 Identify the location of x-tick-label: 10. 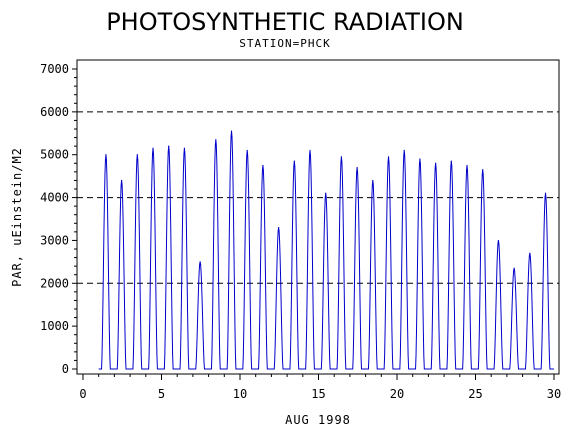
(240, 394).